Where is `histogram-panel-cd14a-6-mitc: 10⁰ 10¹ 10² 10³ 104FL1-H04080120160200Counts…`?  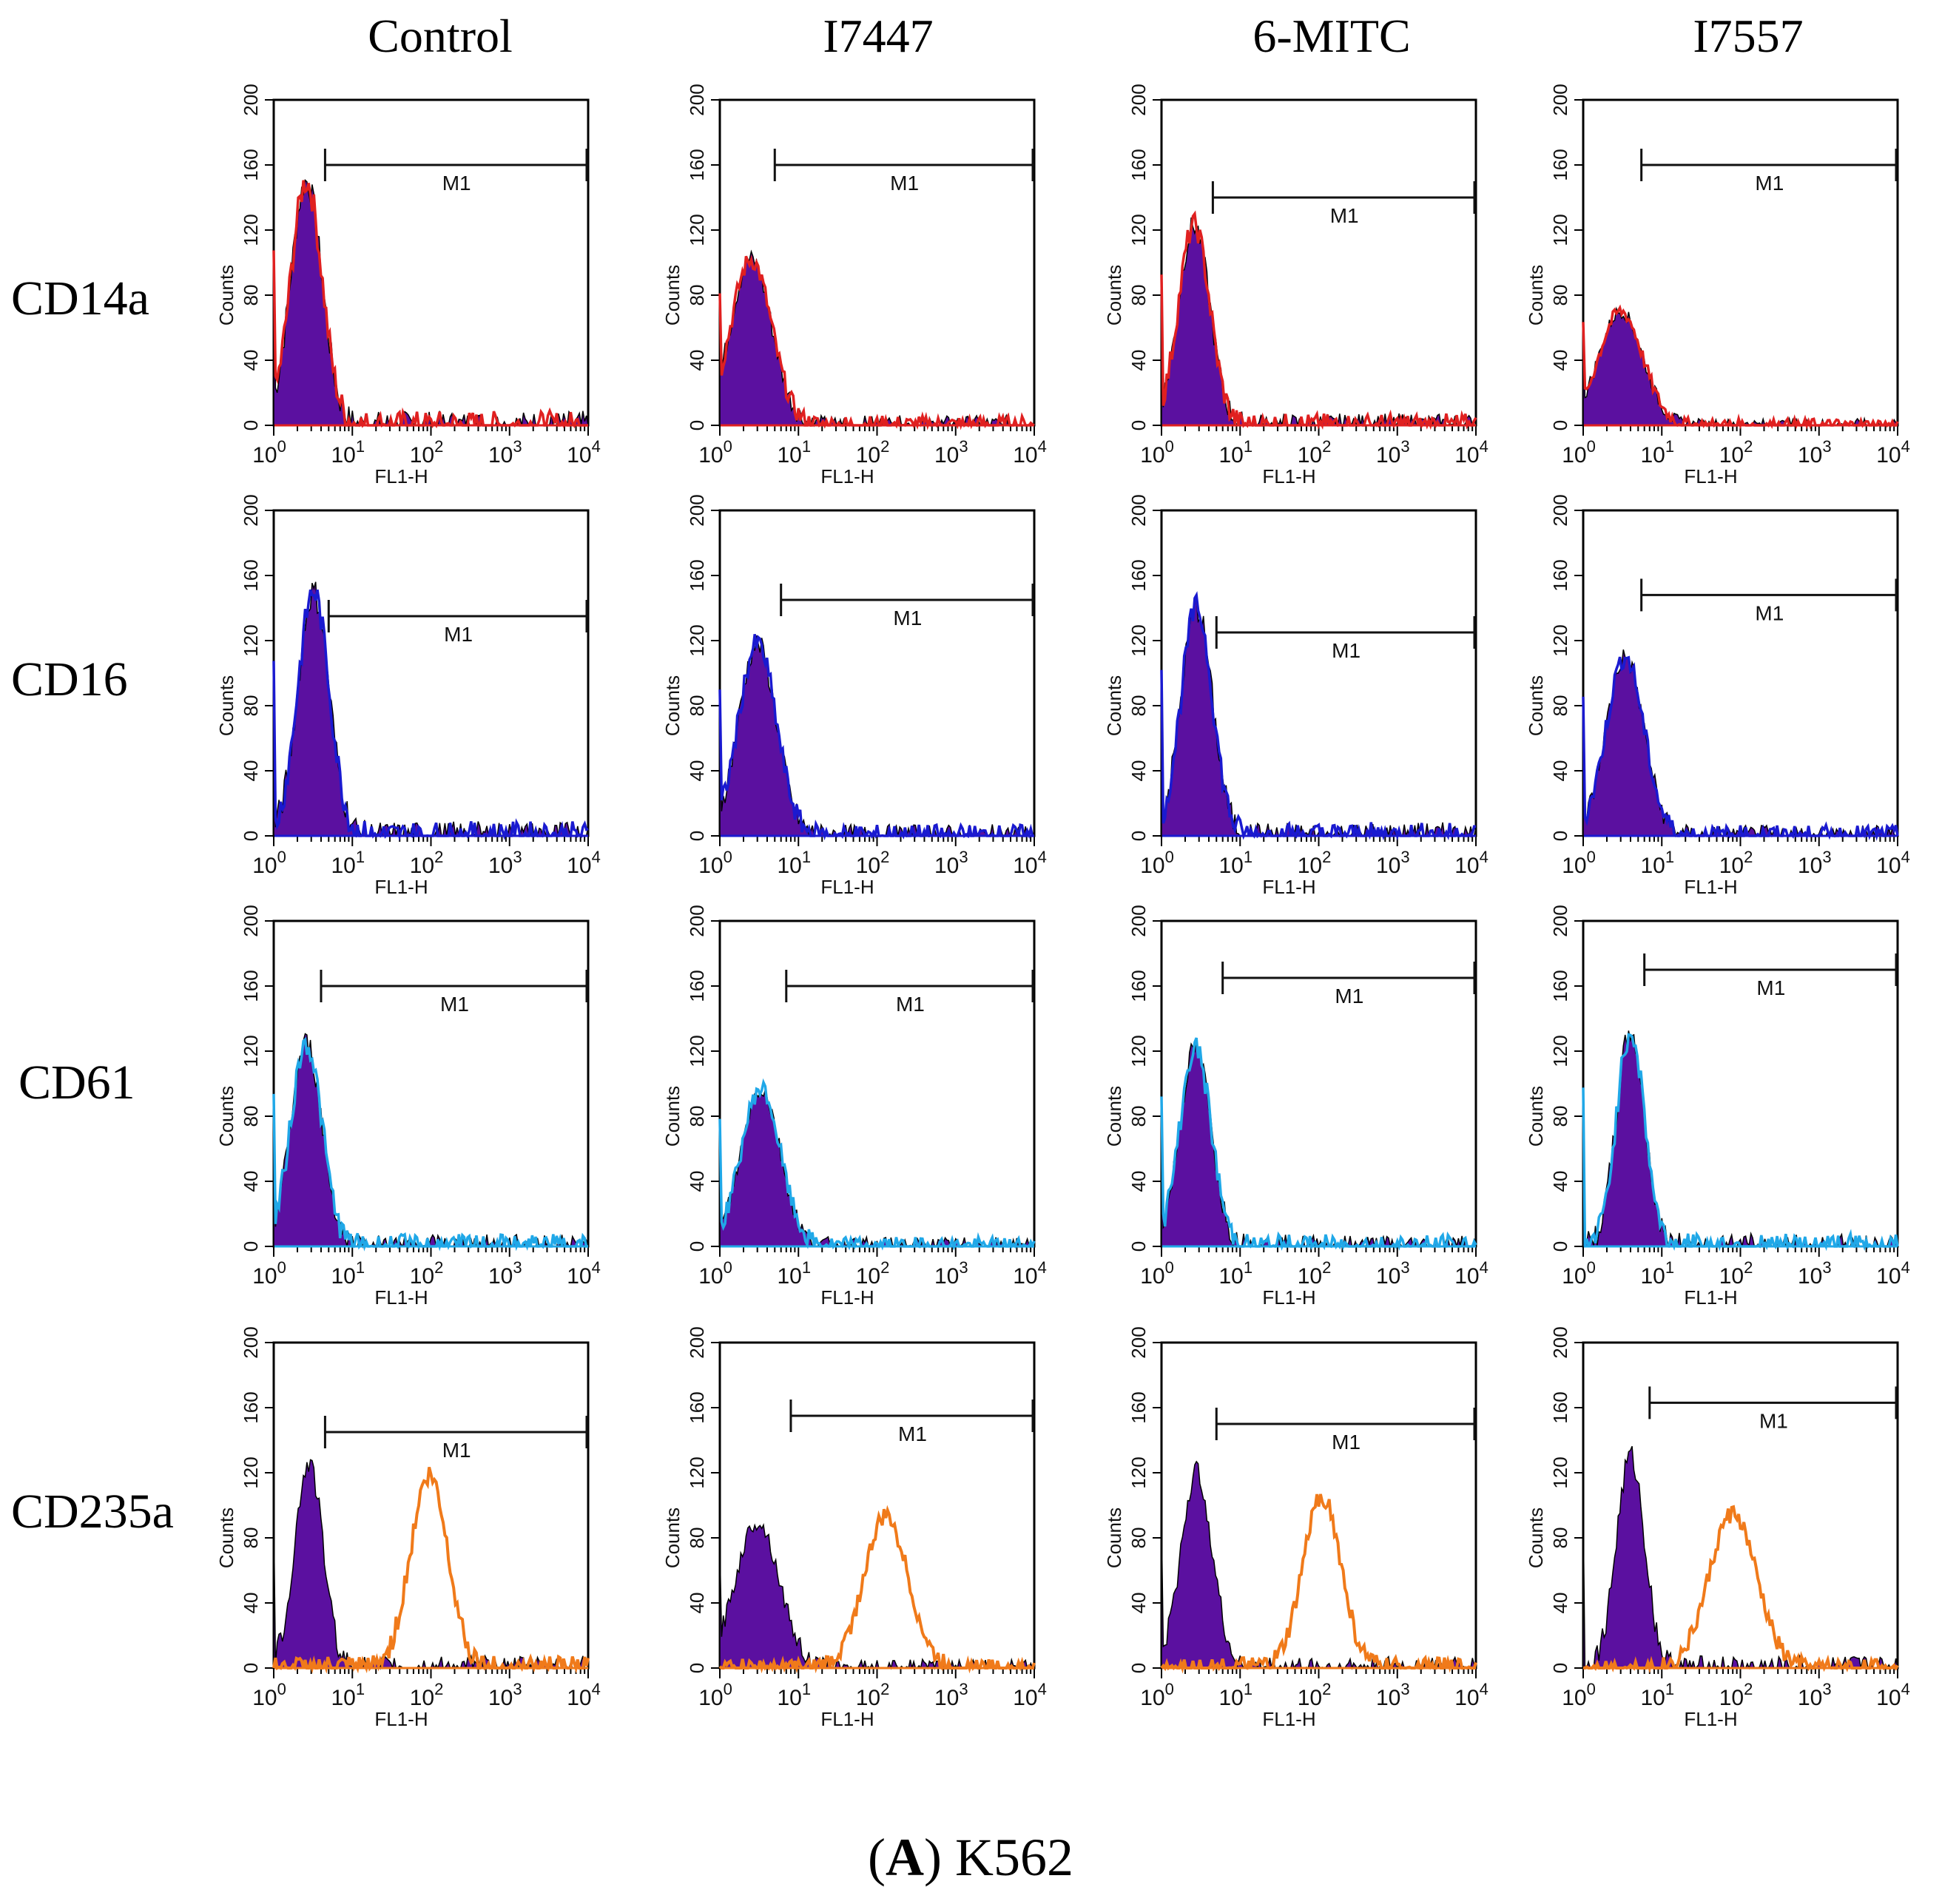 histogram-panel-cd14a-6-mitc: 10⁰ 10¹ 10² 10³ 104FL1-H04080120160200Counts… is located at coordinates (1296, 285).